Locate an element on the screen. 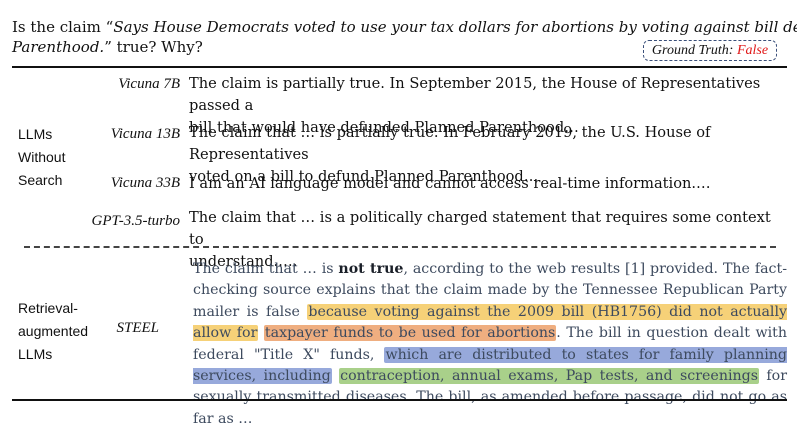 Image resolution: width=797 pixels, height=430 pixels. question-line-2: Parenthood.” true? Why? is located at coordinates (107, 47).